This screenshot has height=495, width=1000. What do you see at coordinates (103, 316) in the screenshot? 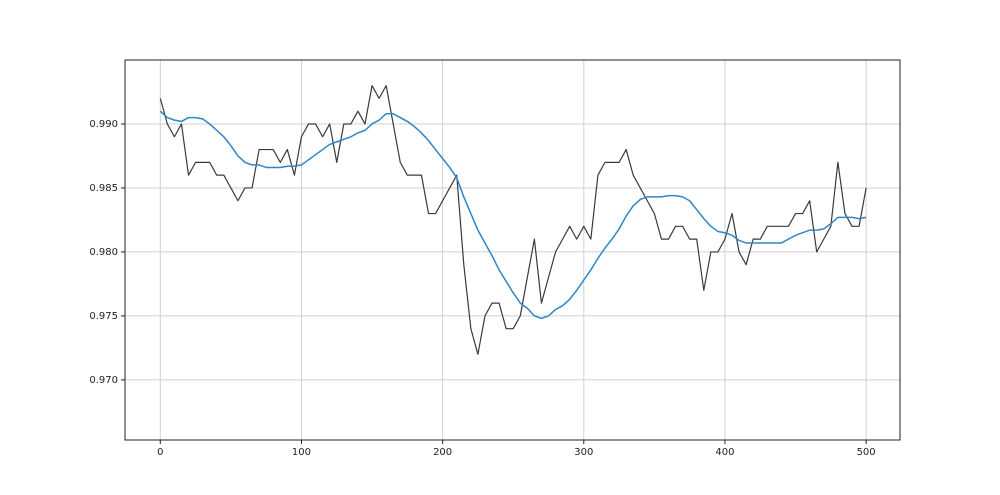
I see `y-tick-label: 0.975` at bounding box center [103, 316].